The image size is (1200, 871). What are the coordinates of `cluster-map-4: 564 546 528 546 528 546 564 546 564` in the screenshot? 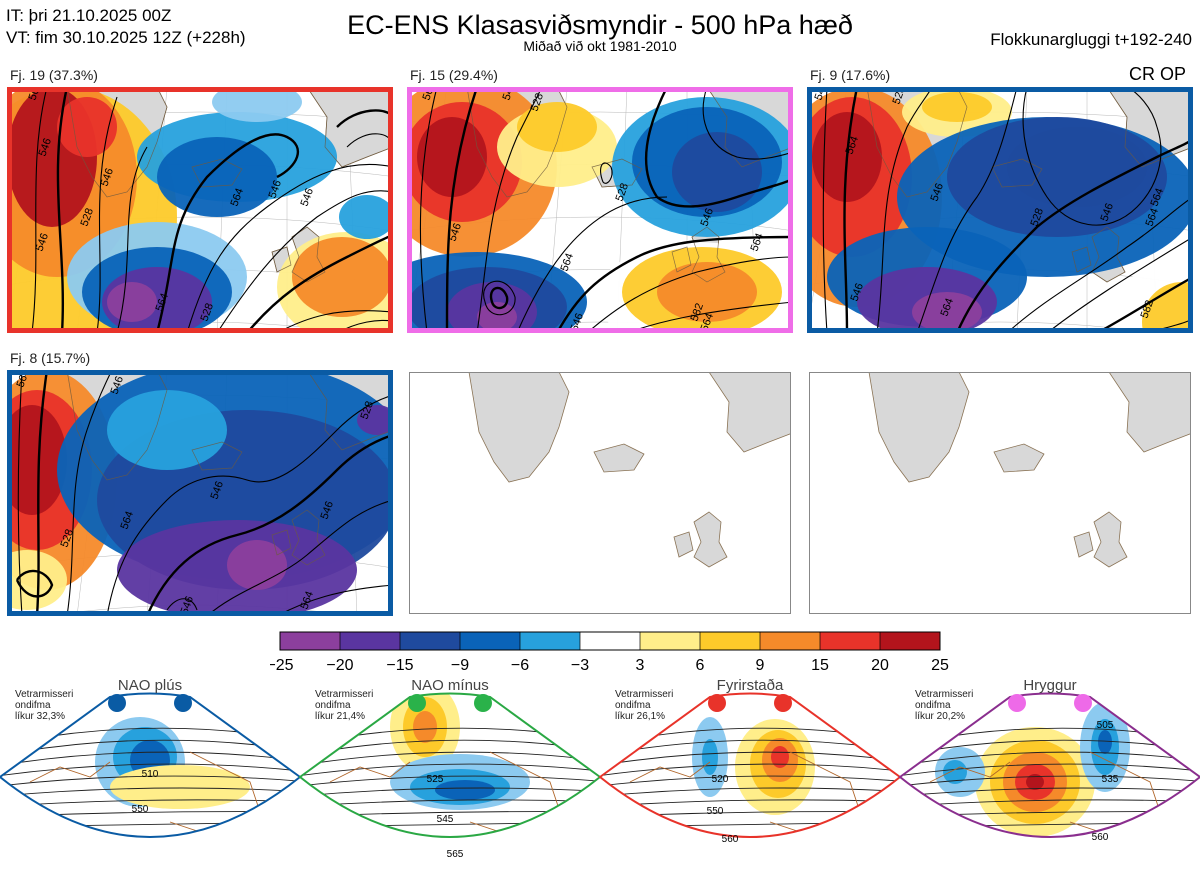 It's located at (200, 493).